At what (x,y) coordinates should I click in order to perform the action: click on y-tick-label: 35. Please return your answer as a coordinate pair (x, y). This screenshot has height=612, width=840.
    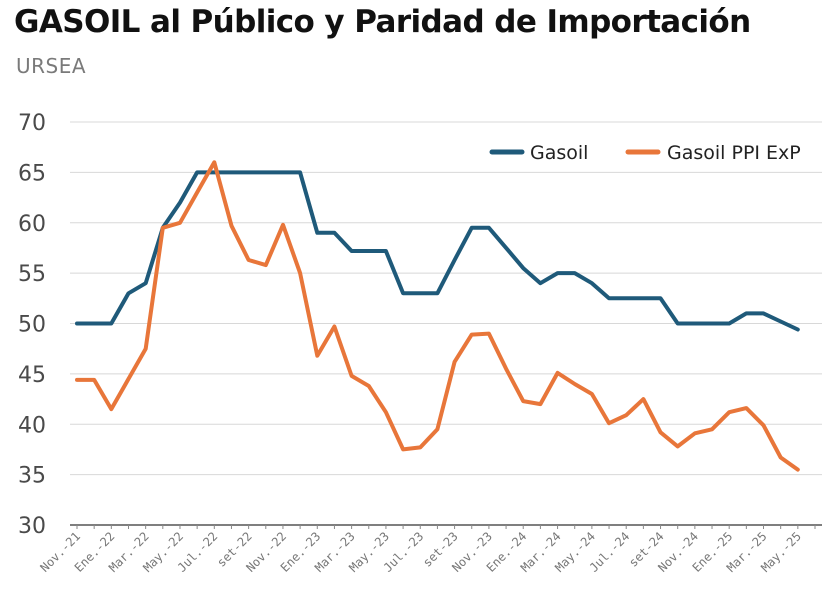
    Looking at the image, I should click on (32, 476).